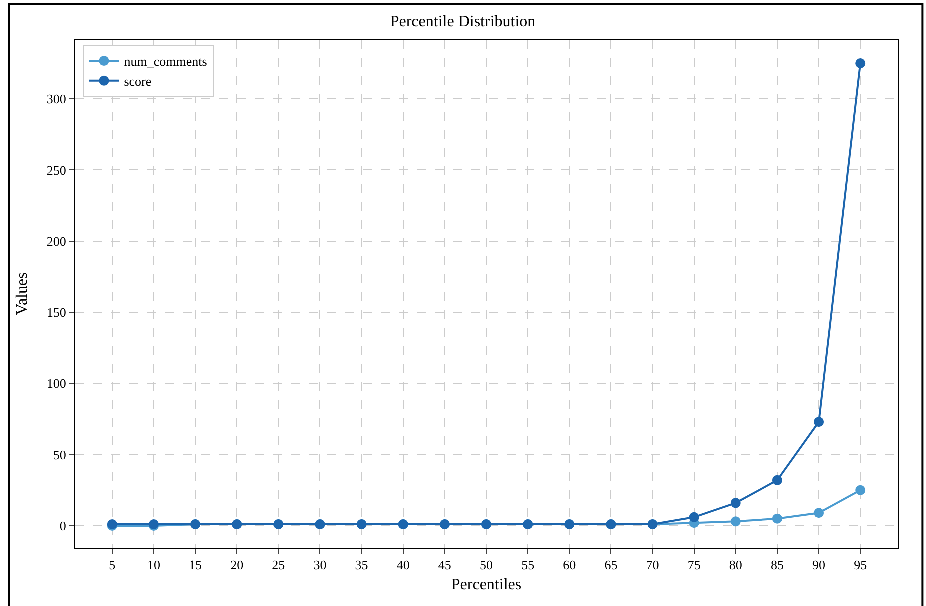 The image size is (926, 606). Describe the element at coordinates (56, 170) in the screenshot. I see `y-tick-label: 250` at that location.